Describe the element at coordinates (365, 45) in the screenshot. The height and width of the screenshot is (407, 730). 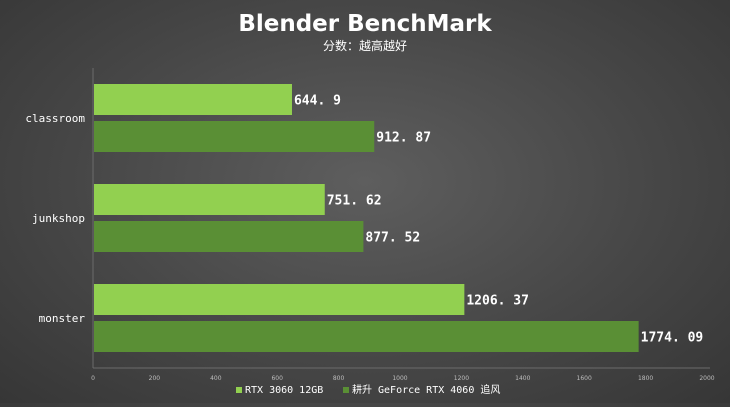
I see `chart-subtitle: 分数：越高越好` at that location.